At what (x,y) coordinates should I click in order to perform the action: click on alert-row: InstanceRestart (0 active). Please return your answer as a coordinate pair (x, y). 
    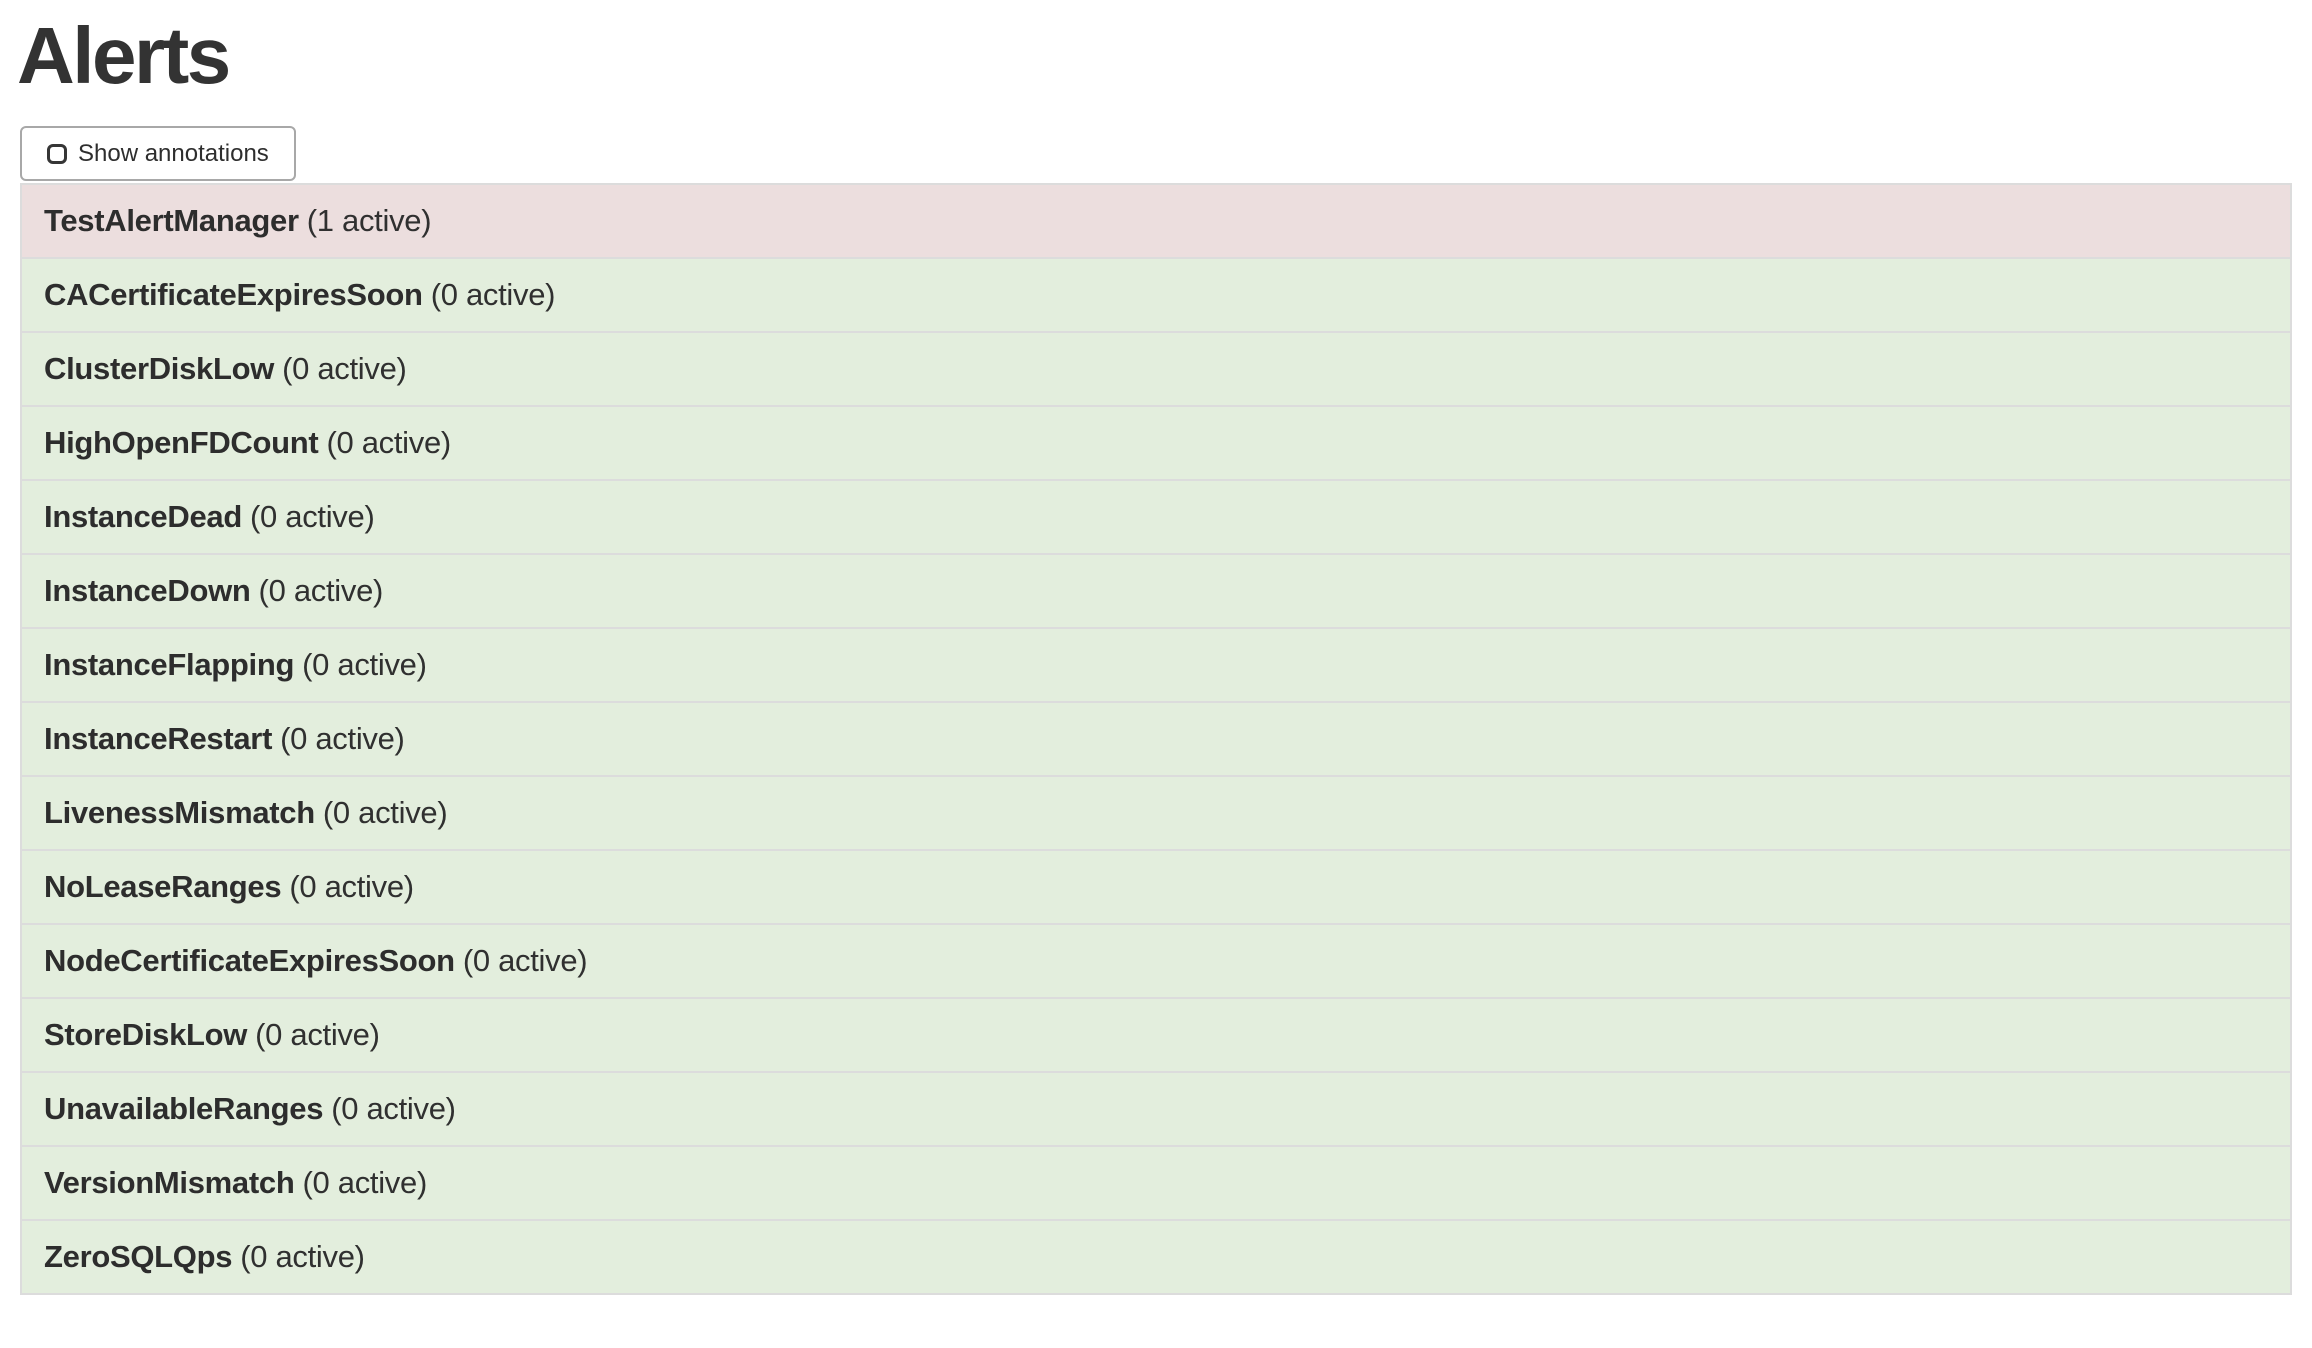
    Looking at the image, I should click on (1156, 739).